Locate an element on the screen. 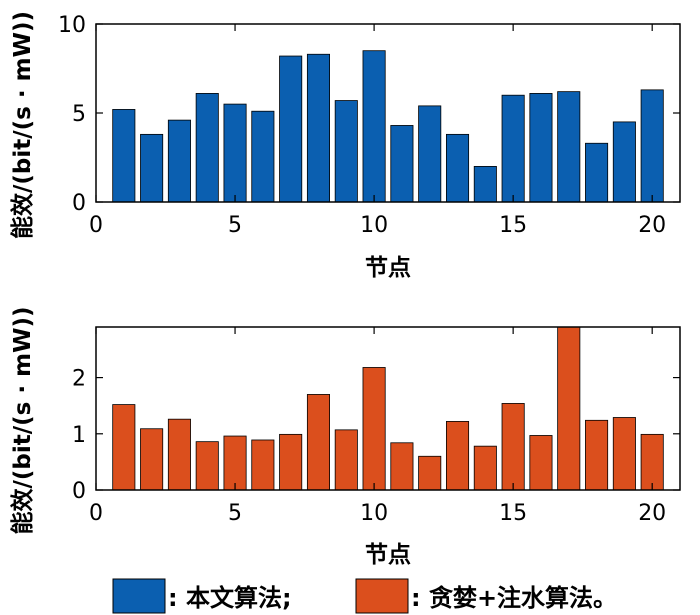 The height and width of the screenshot is (615, 700). legend: : 本文算法; : 贪婪+注水算法。 is located at coordinates (364, 596).